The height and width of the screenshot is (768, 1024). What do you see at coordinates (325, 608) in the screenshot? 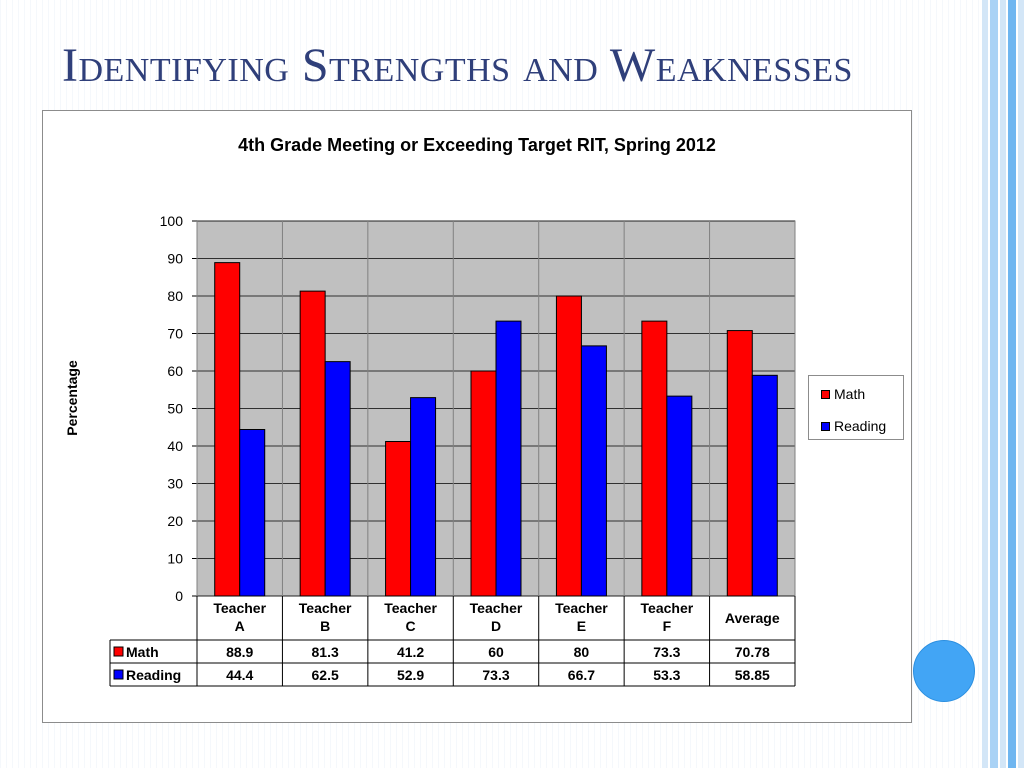
I see `category-label-1-line-0: Teacher` at bounding box center [325, 608].